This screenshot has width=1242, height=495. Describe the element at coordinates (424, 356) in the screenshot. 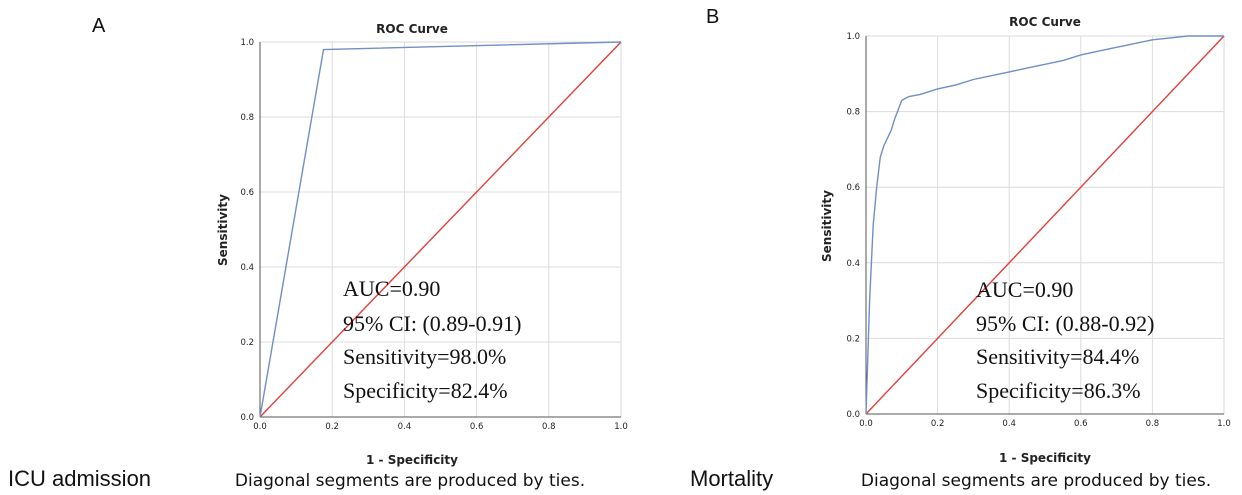

I see `stat-annotation-a: Sensitivity=98.0%` at that location.